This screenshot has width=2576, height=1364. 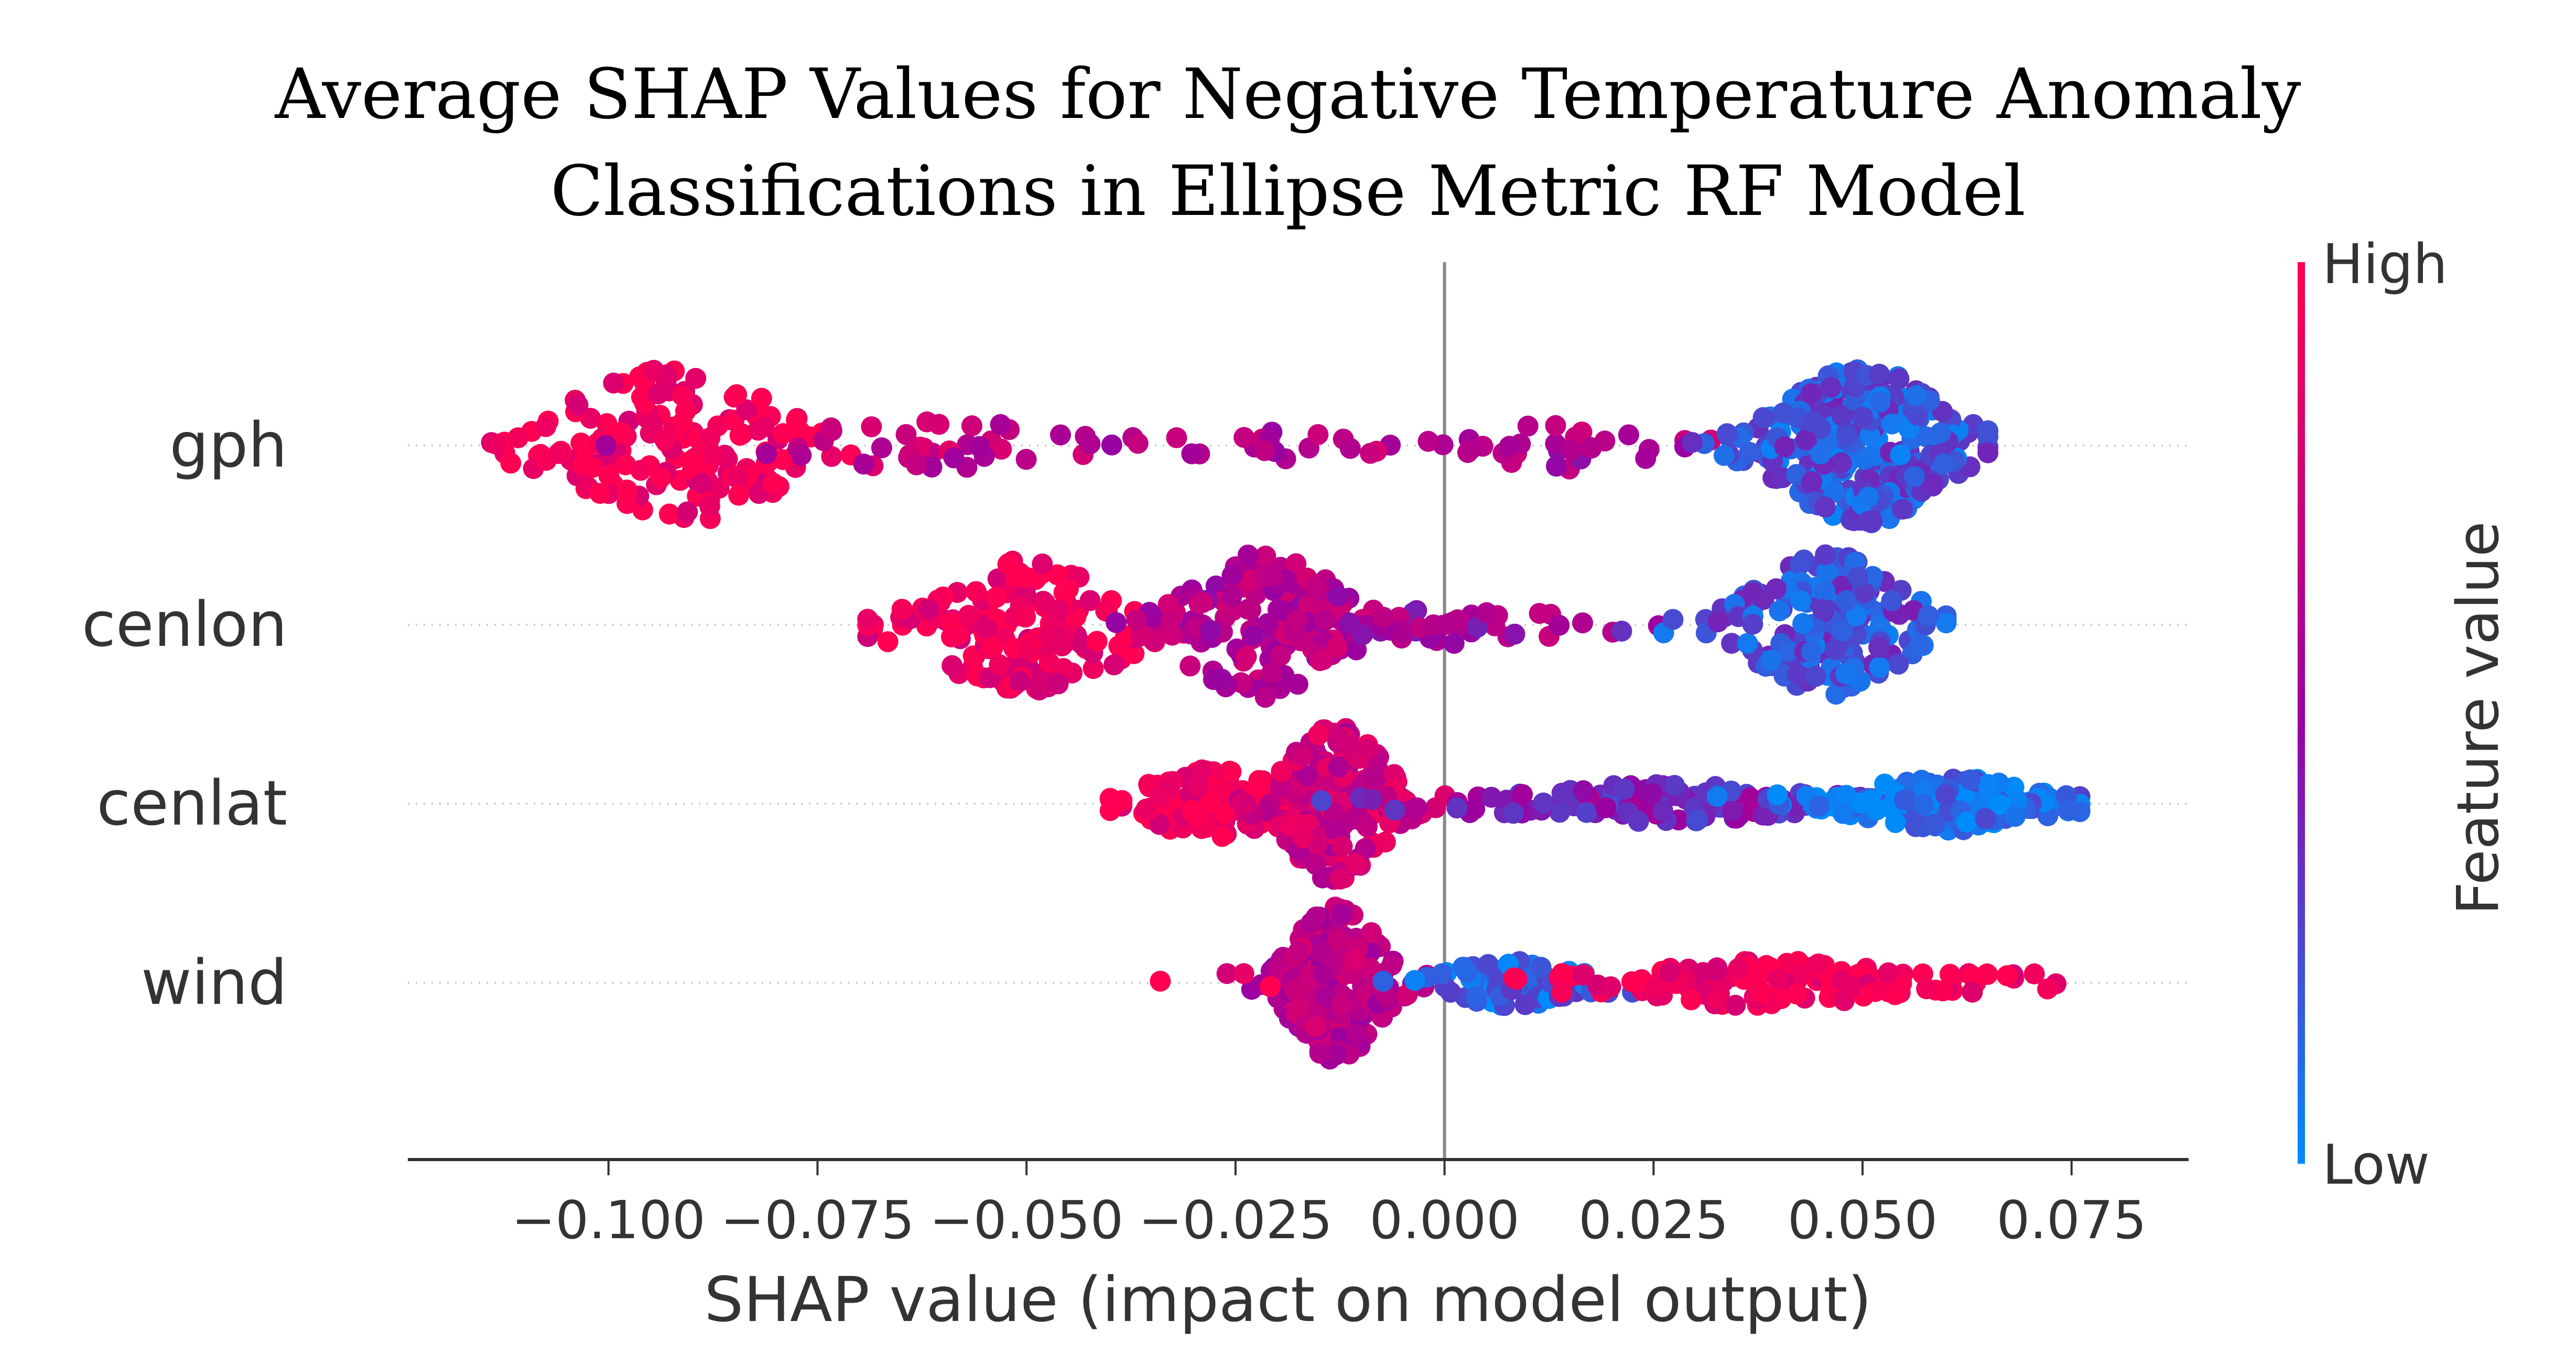 What do you see at coordinates (1653, 1220) in the screenshot?
I see `x-tick-label: 0.025` at bounding box center [1653, 1220].